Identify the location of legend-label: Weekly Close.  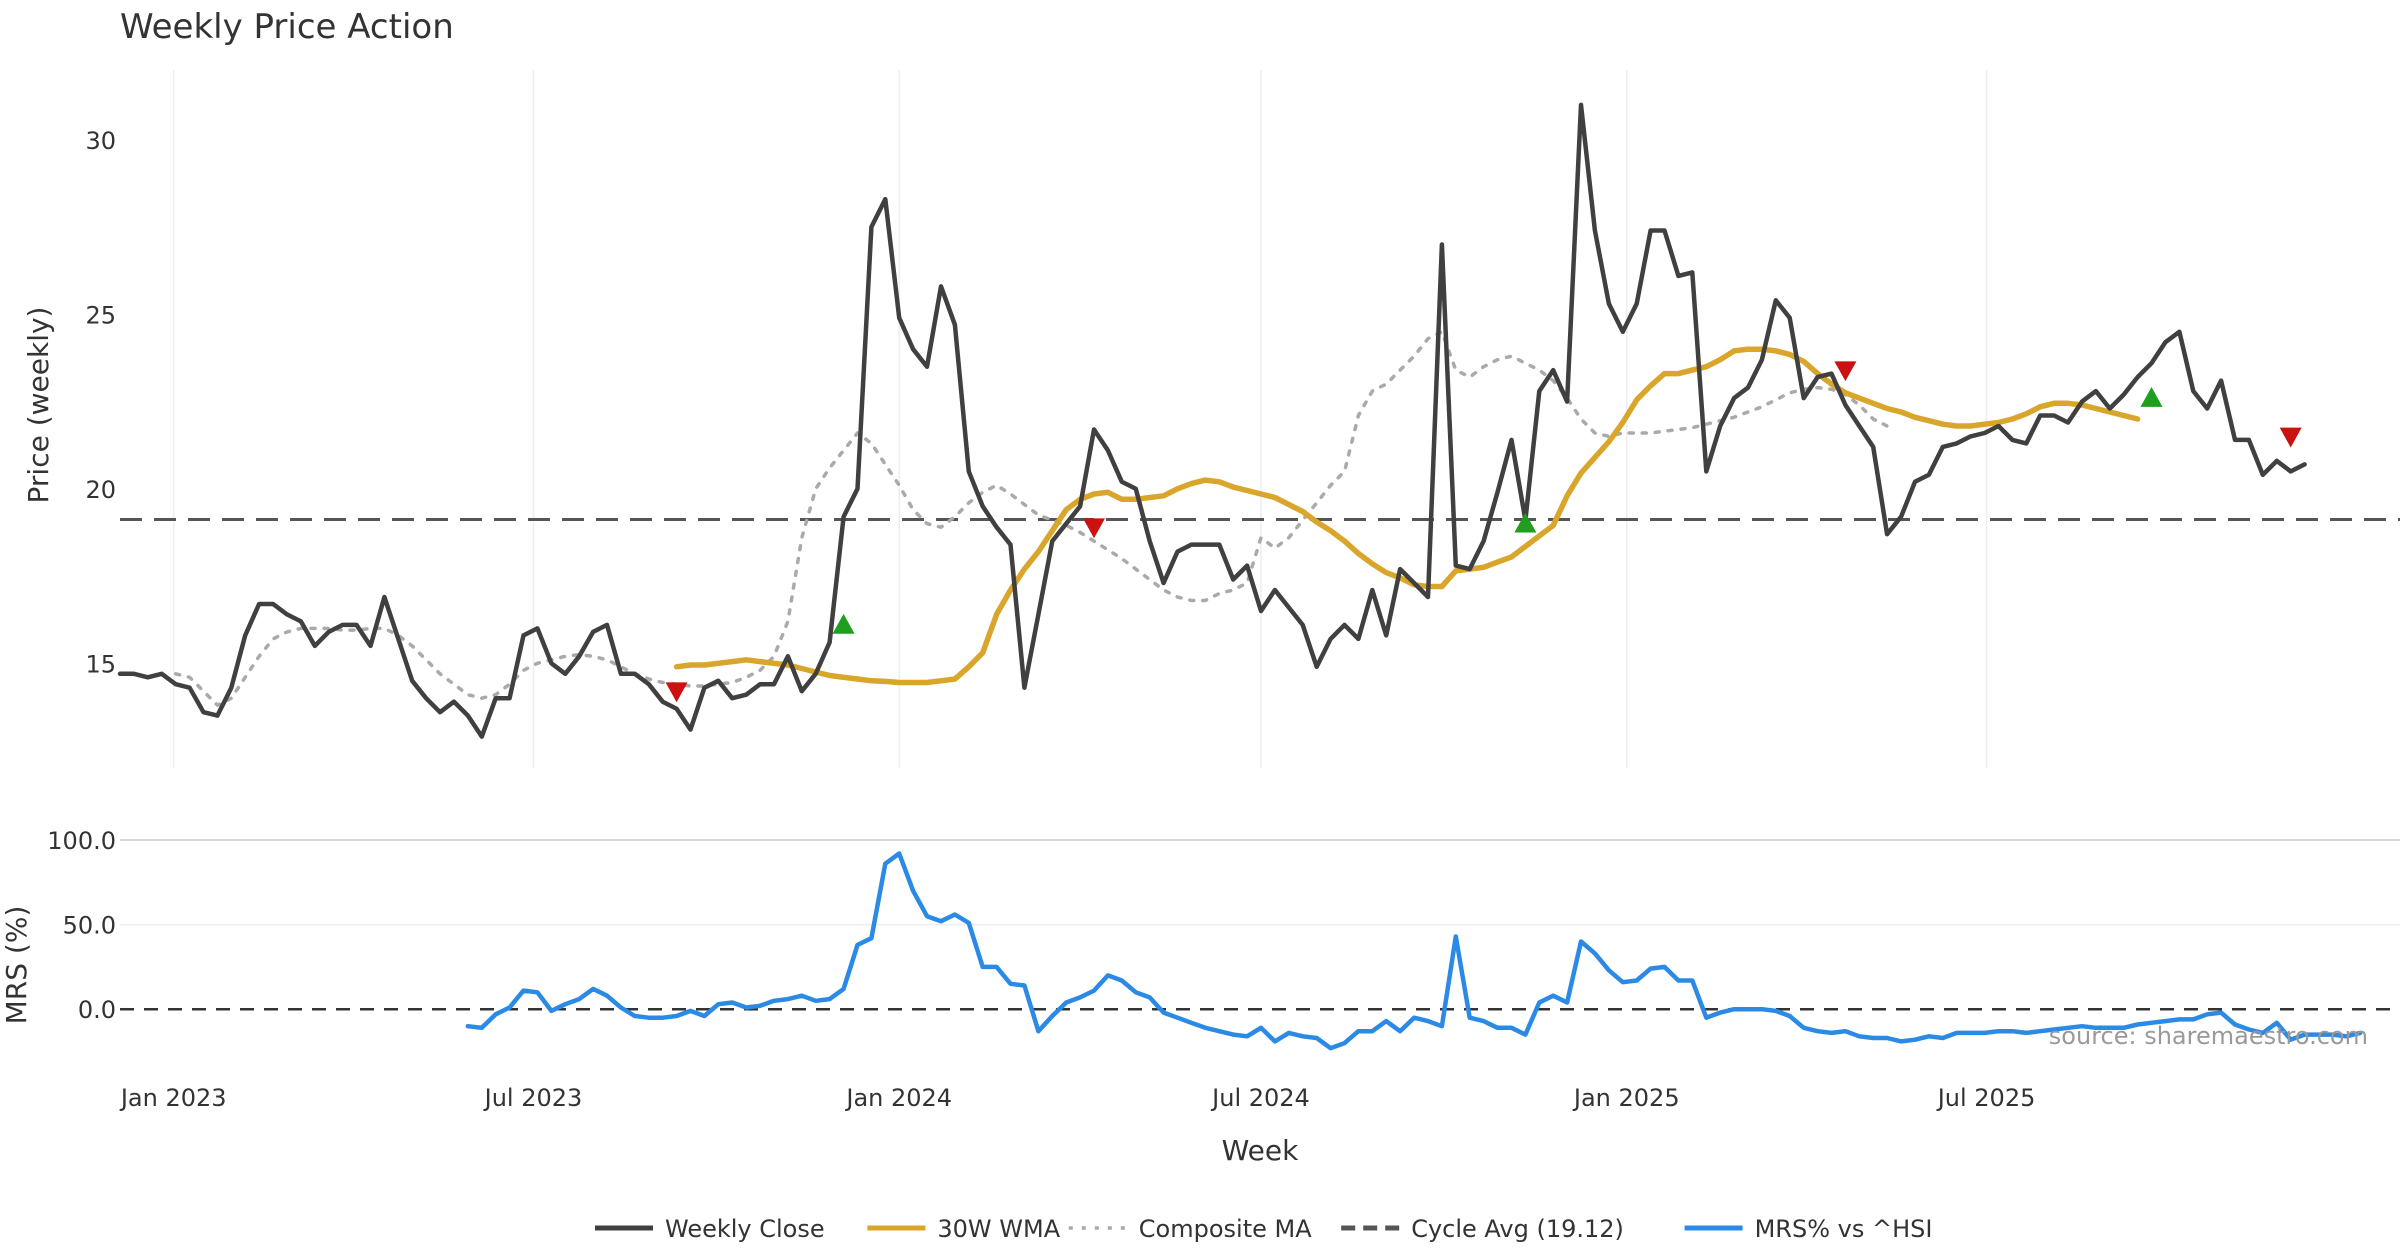
(745, 1229).